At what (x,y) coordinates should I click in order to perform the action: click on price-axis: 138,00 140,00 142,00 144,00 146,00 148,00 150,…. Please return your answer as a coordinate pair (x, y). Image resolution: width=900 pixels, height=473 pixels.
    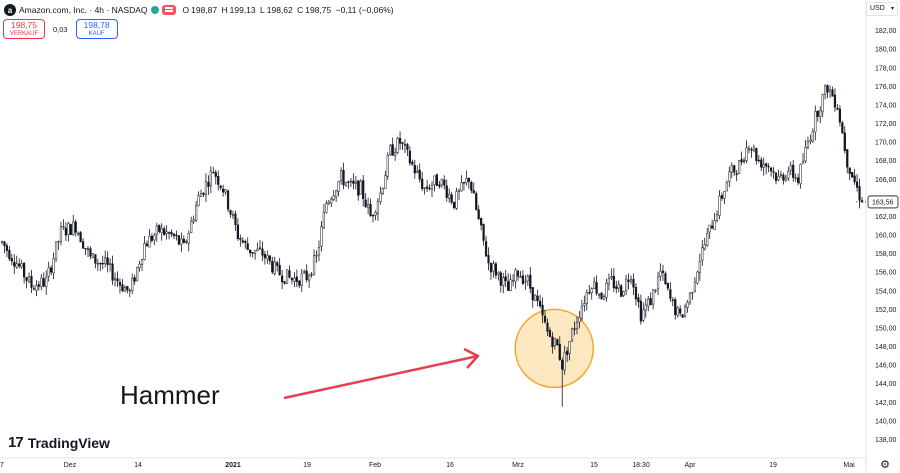
    Looking at the image, I should click on (881, 236).